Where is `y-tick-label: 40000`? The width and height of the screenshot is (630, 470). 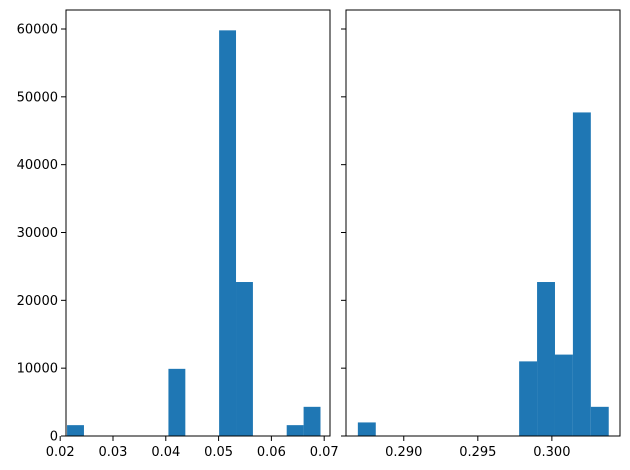
y-tick-label: 40000 is located at coordinates (37, 165).